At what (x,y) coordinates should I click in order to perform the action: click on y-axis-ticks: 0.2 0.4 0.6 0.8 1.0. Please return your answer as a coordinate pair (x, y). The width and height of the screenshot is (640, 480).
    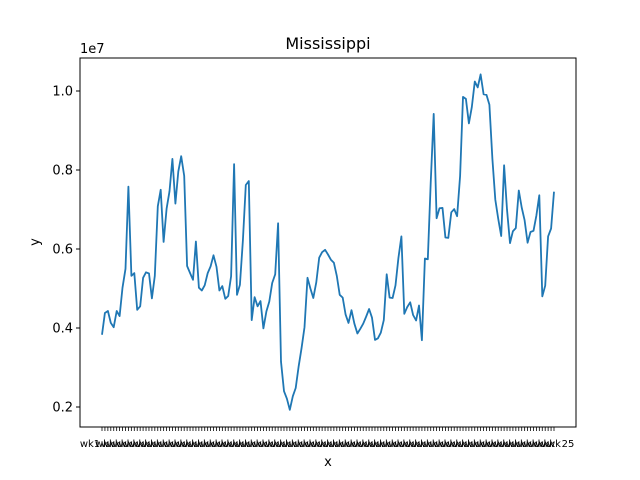
    Looking at the image, I should click on (66, 250).